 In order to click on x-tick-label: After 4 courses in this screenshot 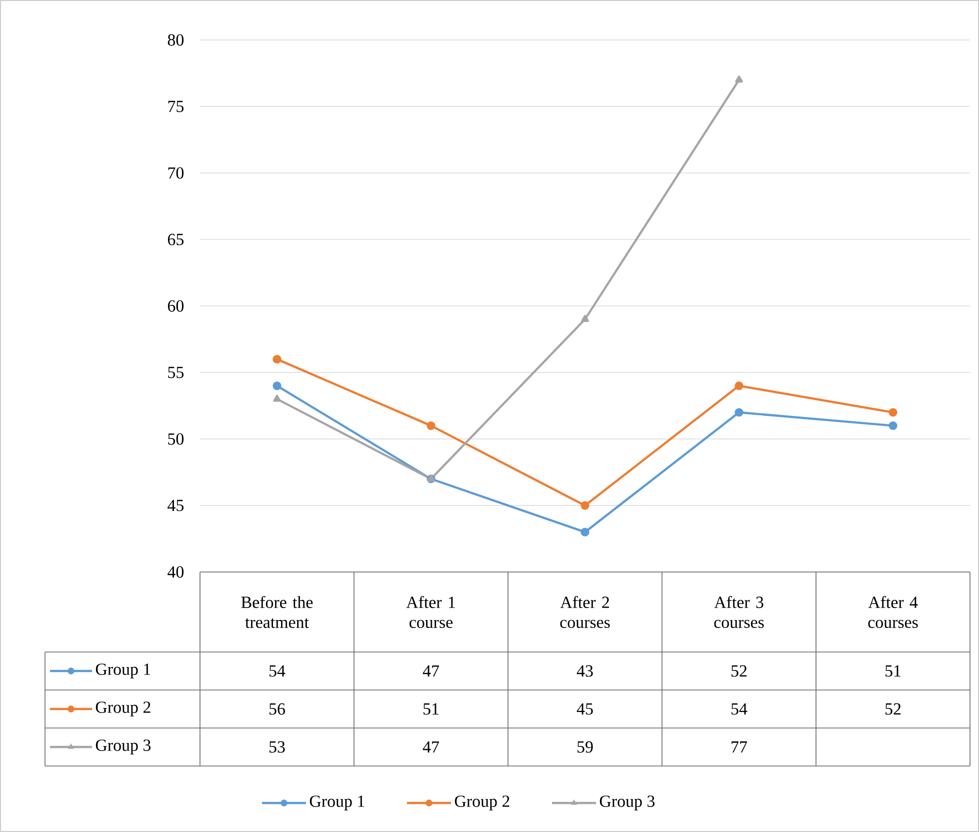, I will do `click(893, 612)`.